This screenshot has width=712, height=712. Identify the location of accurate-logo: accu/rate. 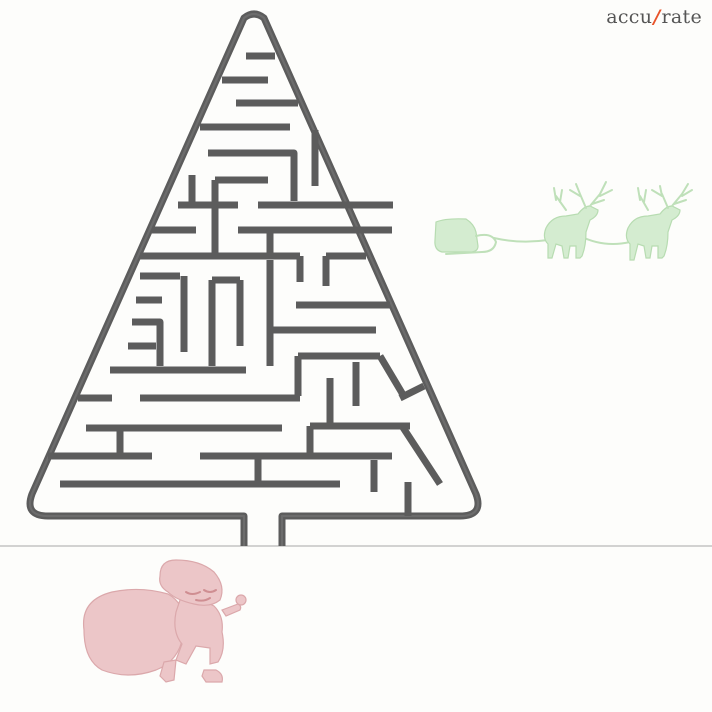
(654, 17).